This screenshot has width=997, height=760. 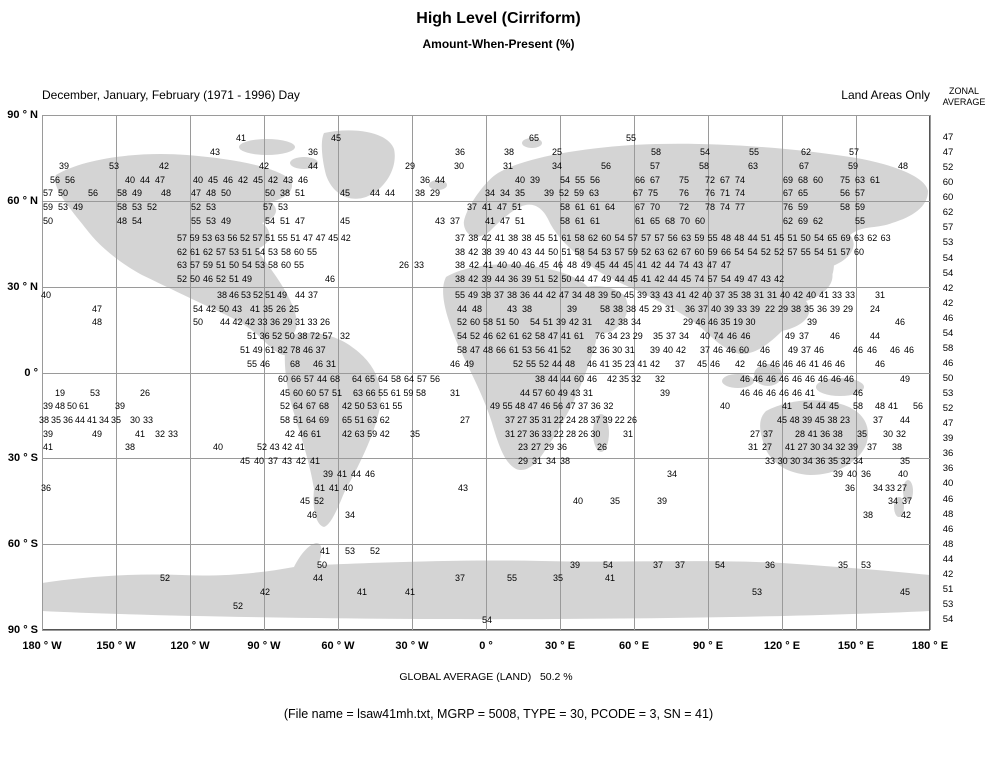 What do you see at coordinates (549, 447) in the screenshot?
I see `grid-value: 29` at bounding box center [549, 447].